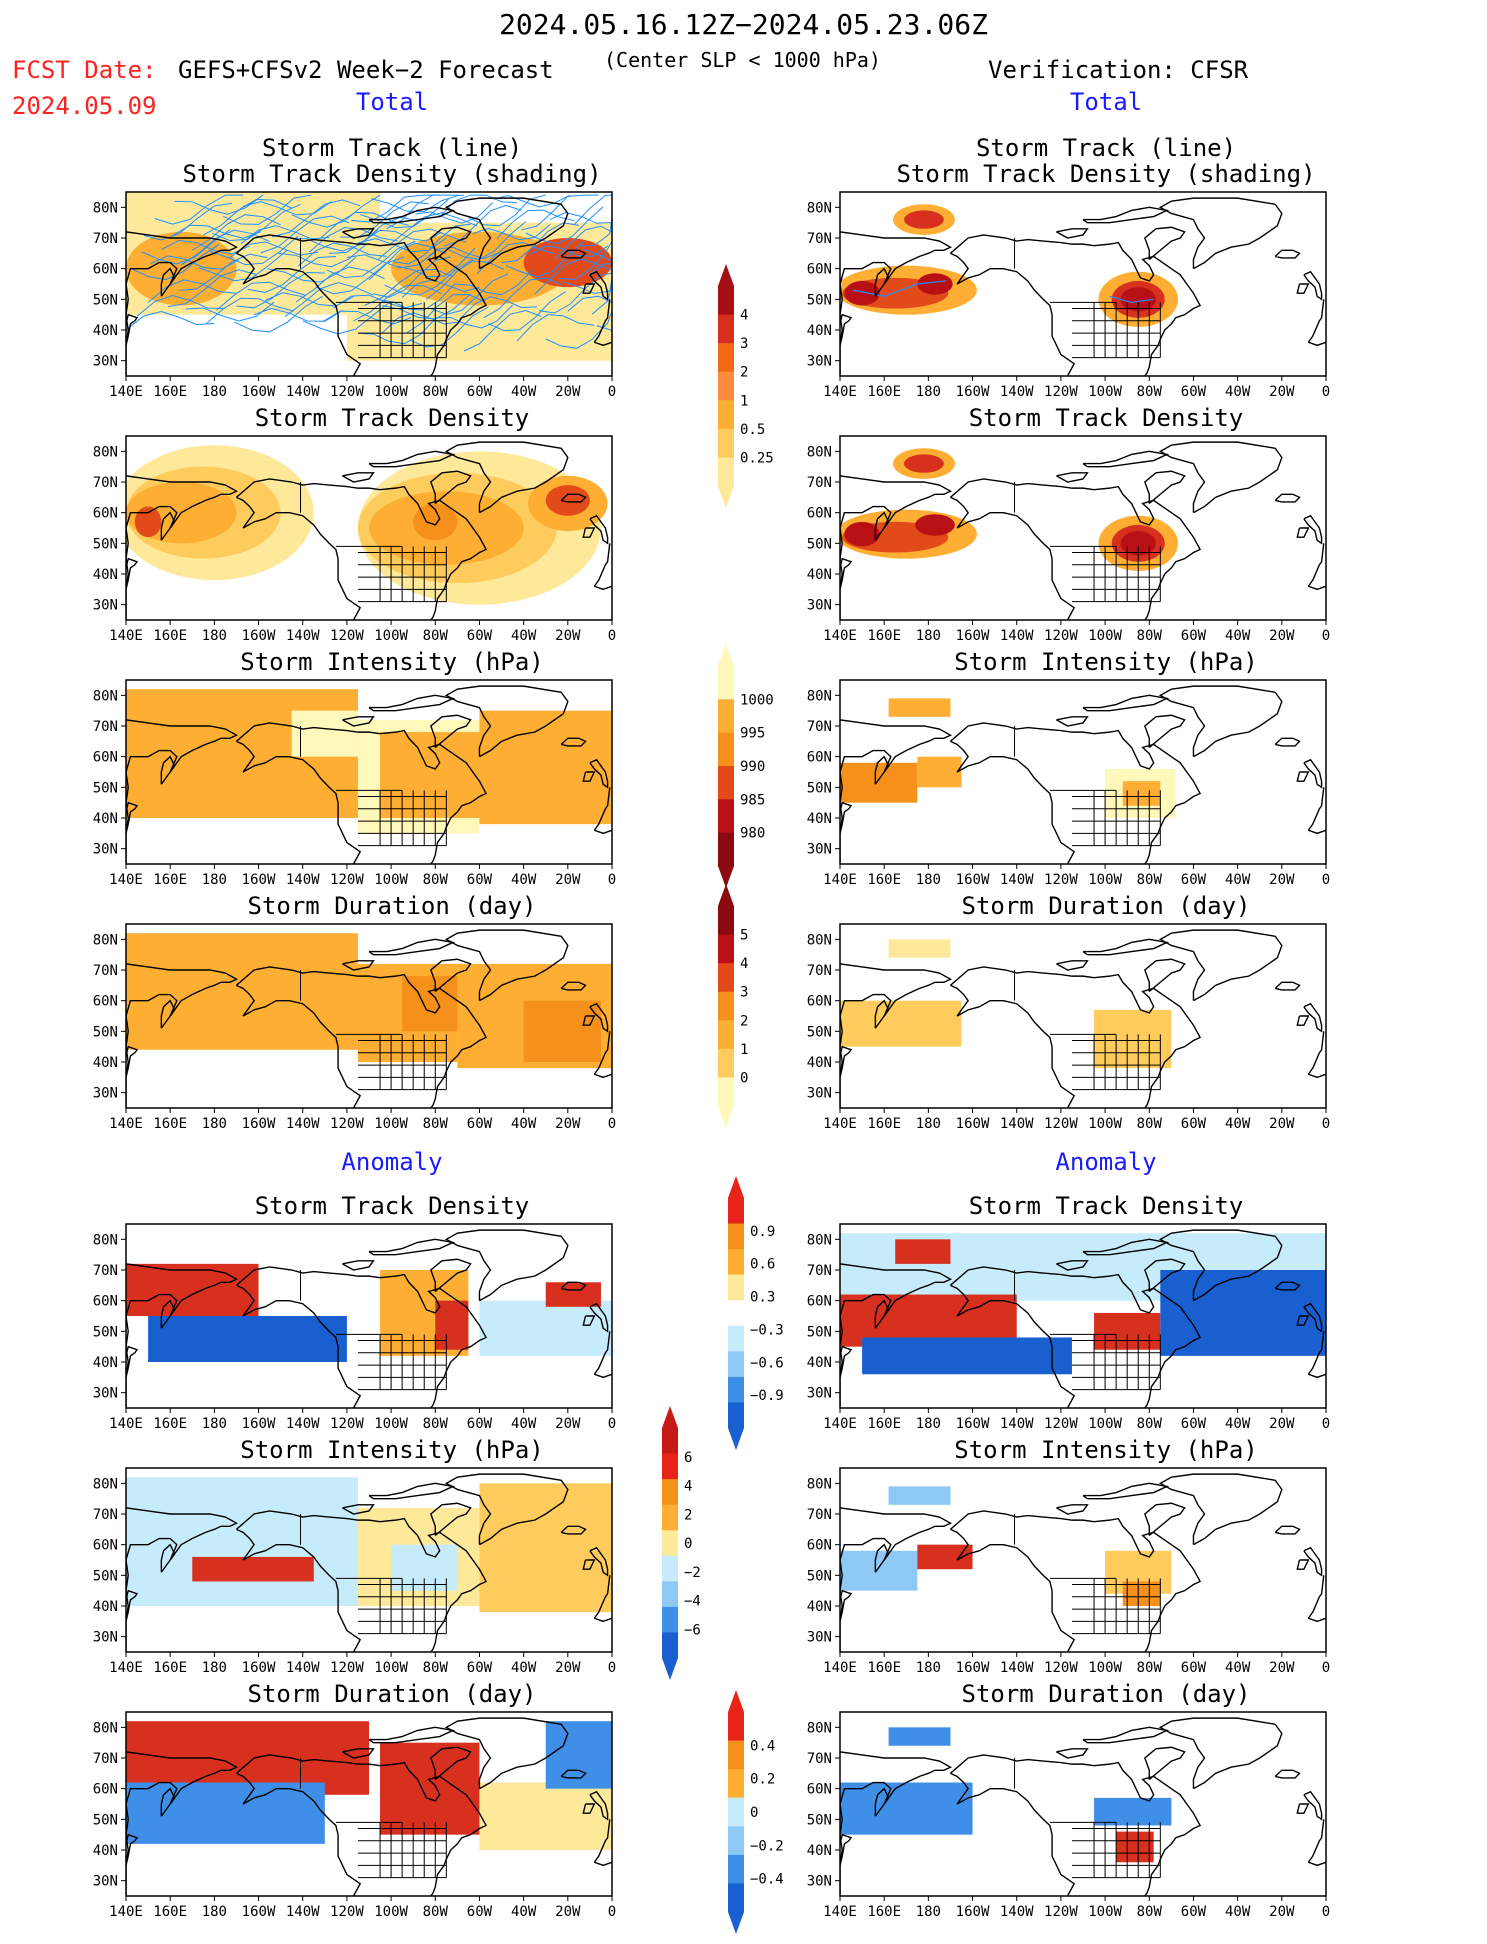 The height and width of the screenshot is (1944, 1487). Describe the element at coordinates (1106, 1162) in the screenshot. I see `section-anomaly-right: Anomaly` at that location.